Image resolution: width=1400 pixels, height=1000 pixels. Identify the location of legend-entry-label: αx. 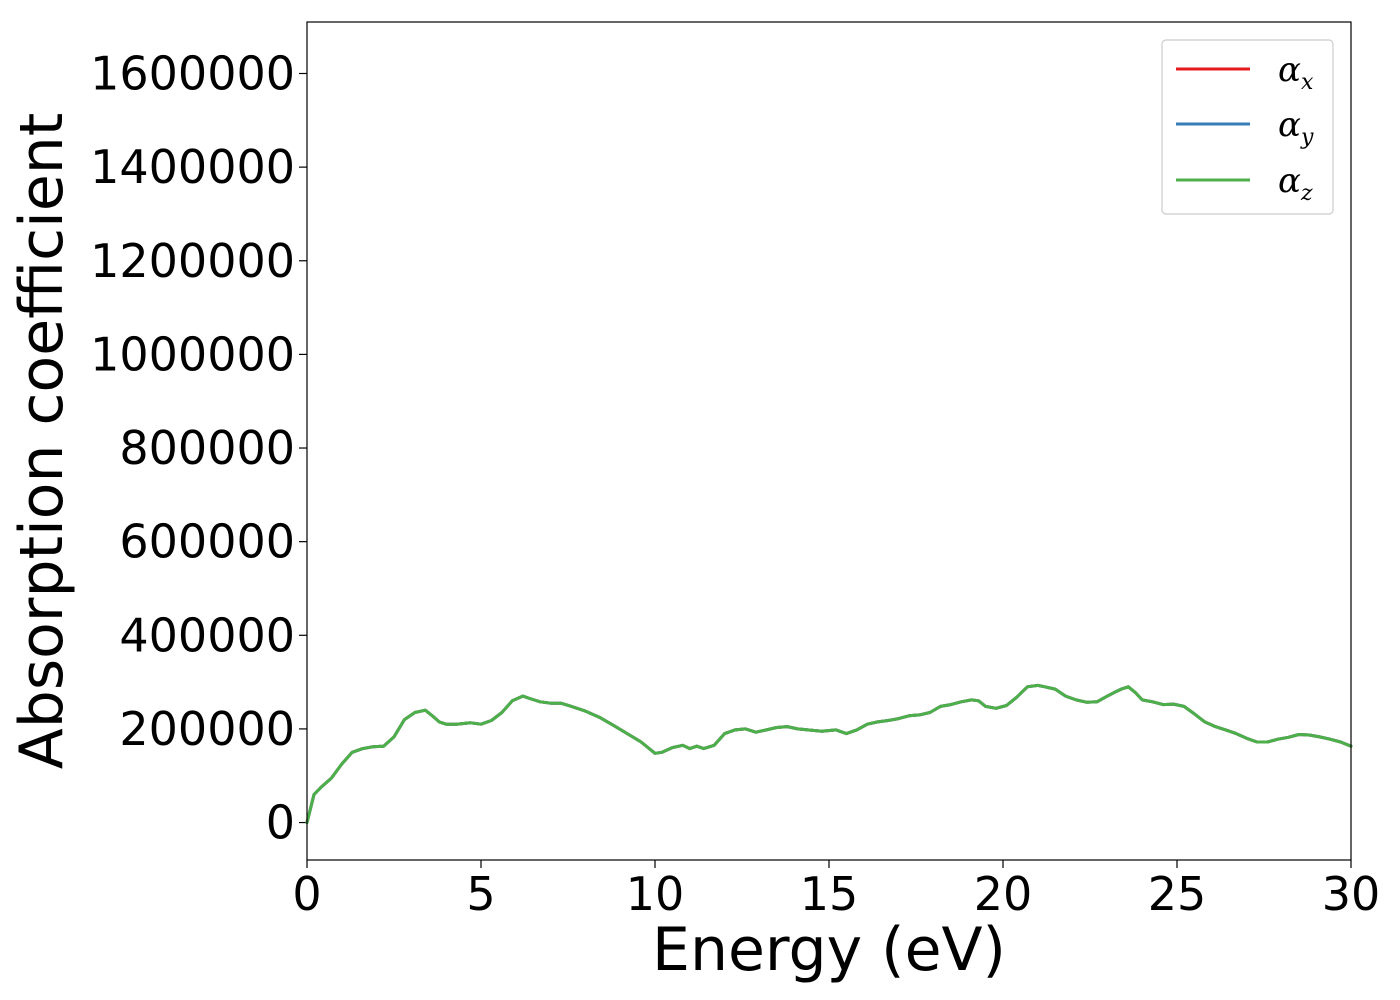
(1296, 72).